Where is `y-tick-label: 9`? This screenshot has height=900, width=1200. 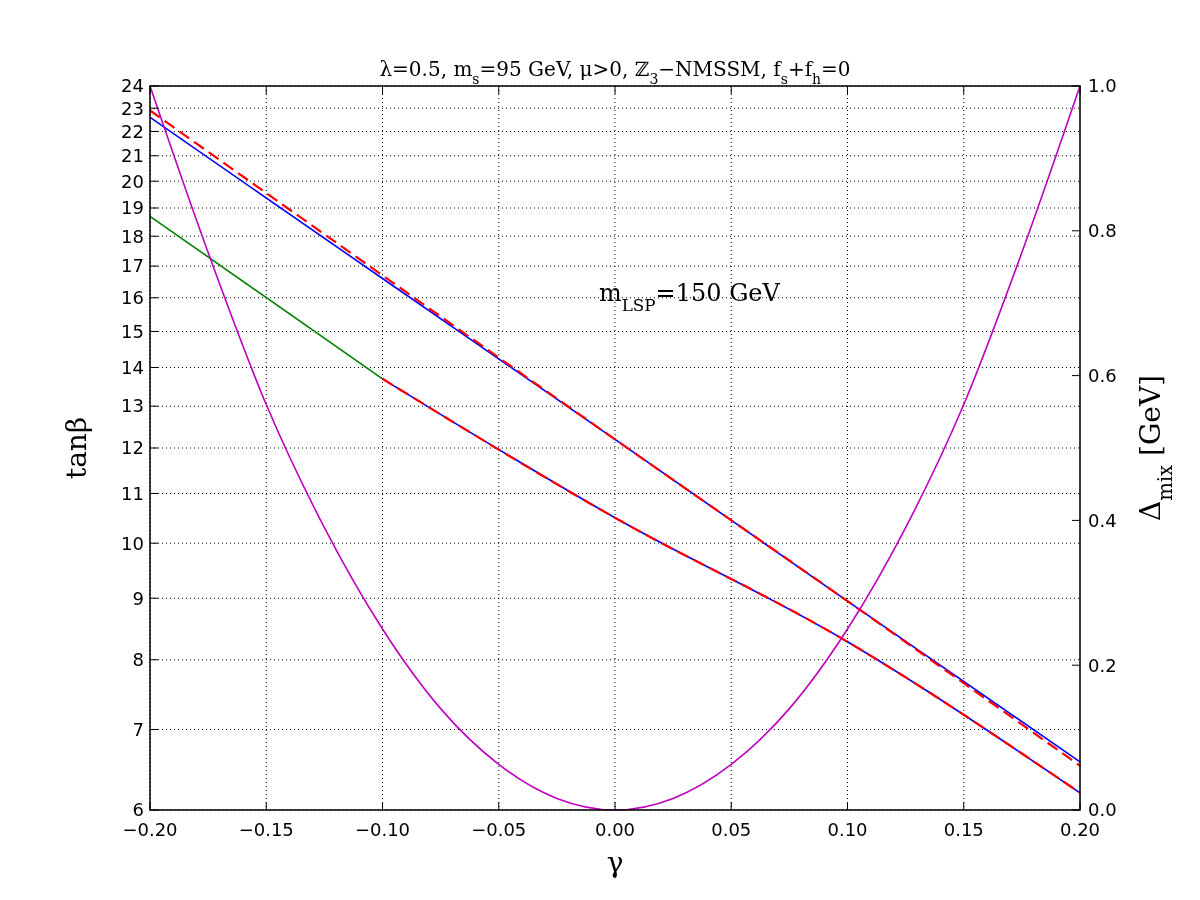
y-tick-label: 9 is located at coordinates (138, 598).